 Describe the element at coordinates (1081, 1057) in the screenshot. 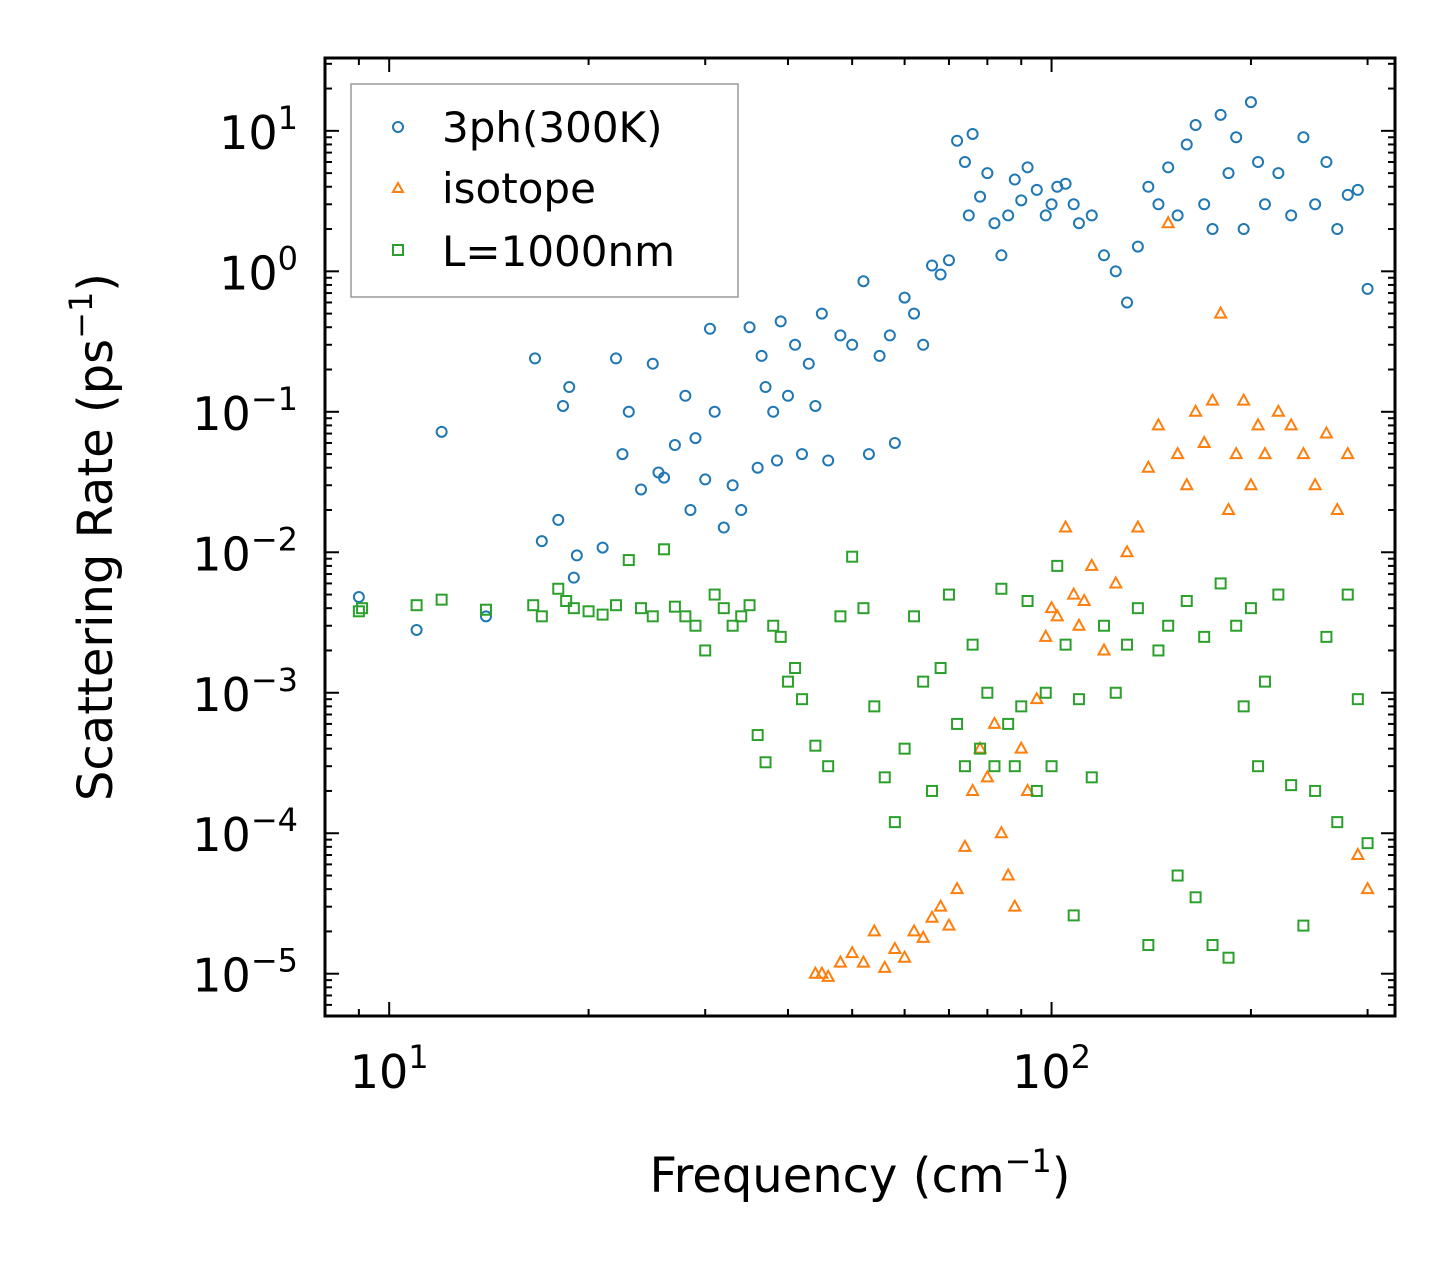

I see `x-tick-label-exp: 2` at that location.